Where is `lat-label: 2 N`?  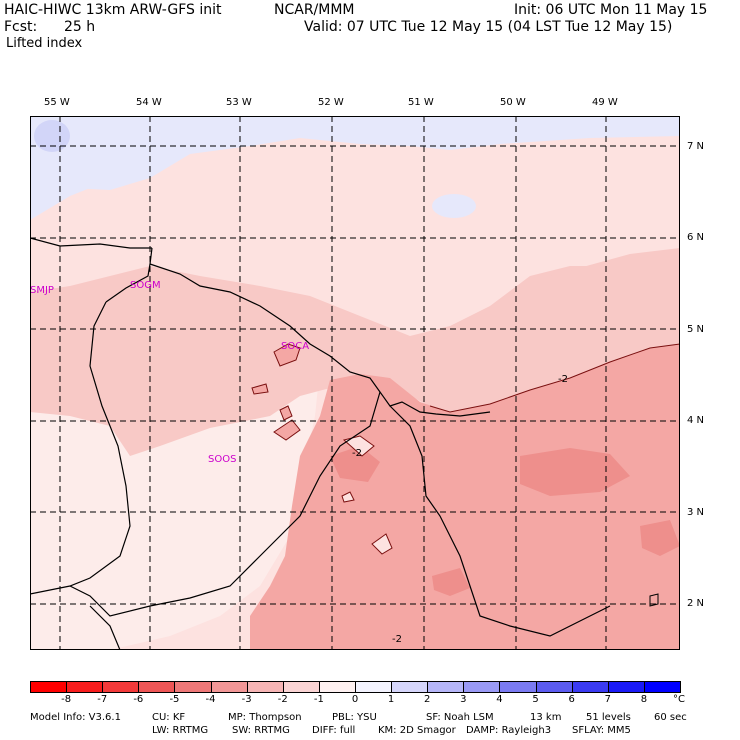 lat-label: 2 N is located at coordinates (696, 603).